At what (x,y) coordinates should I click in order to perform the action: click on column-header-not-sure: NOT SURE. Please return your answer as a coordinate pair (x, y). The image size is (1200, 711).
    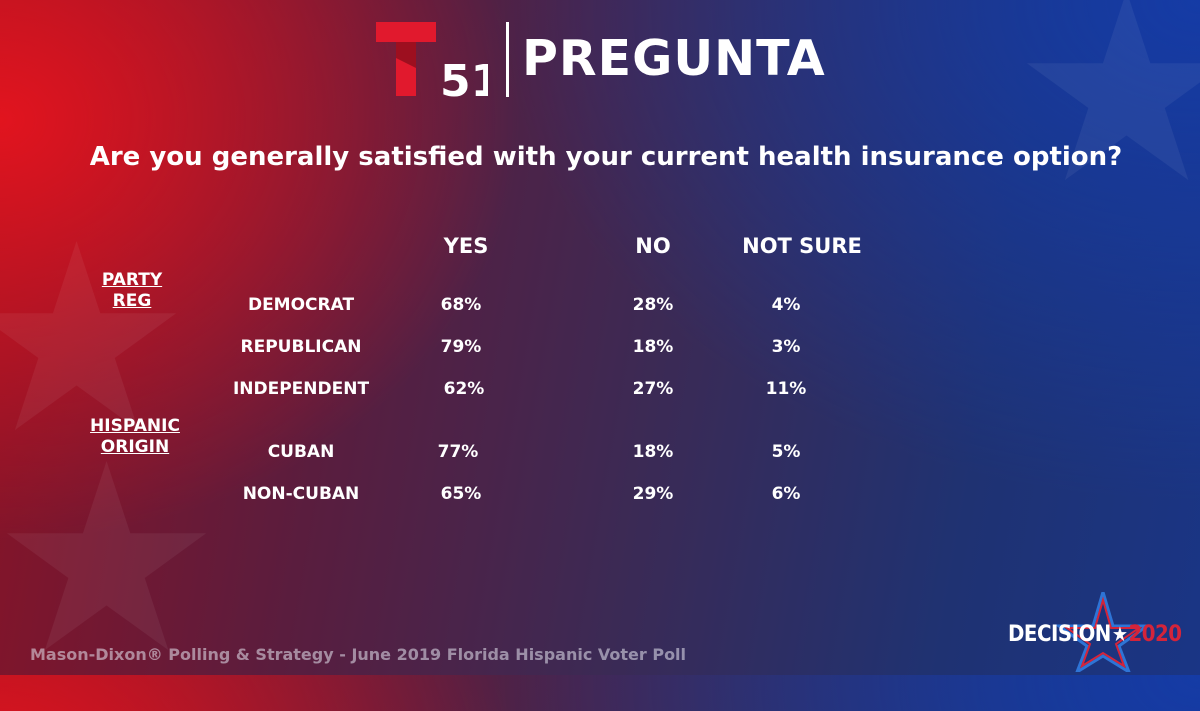
    Looking at the image, I should click on (802, 246).